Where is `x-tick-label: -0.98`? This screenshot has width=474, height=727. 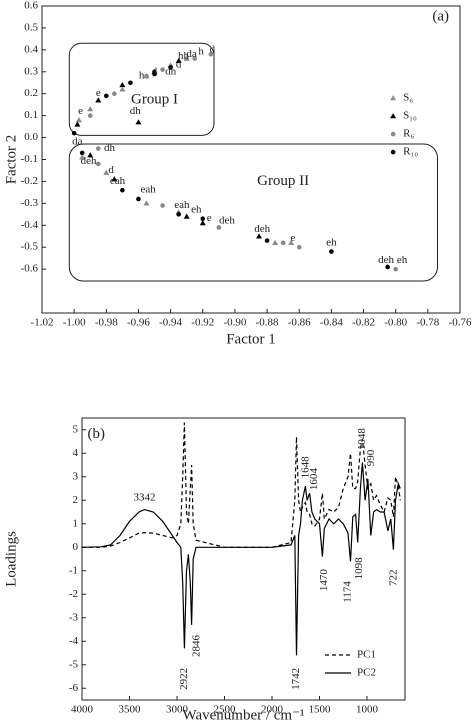 x-tick-label: -0.98 is located at coordinates (106, 323).